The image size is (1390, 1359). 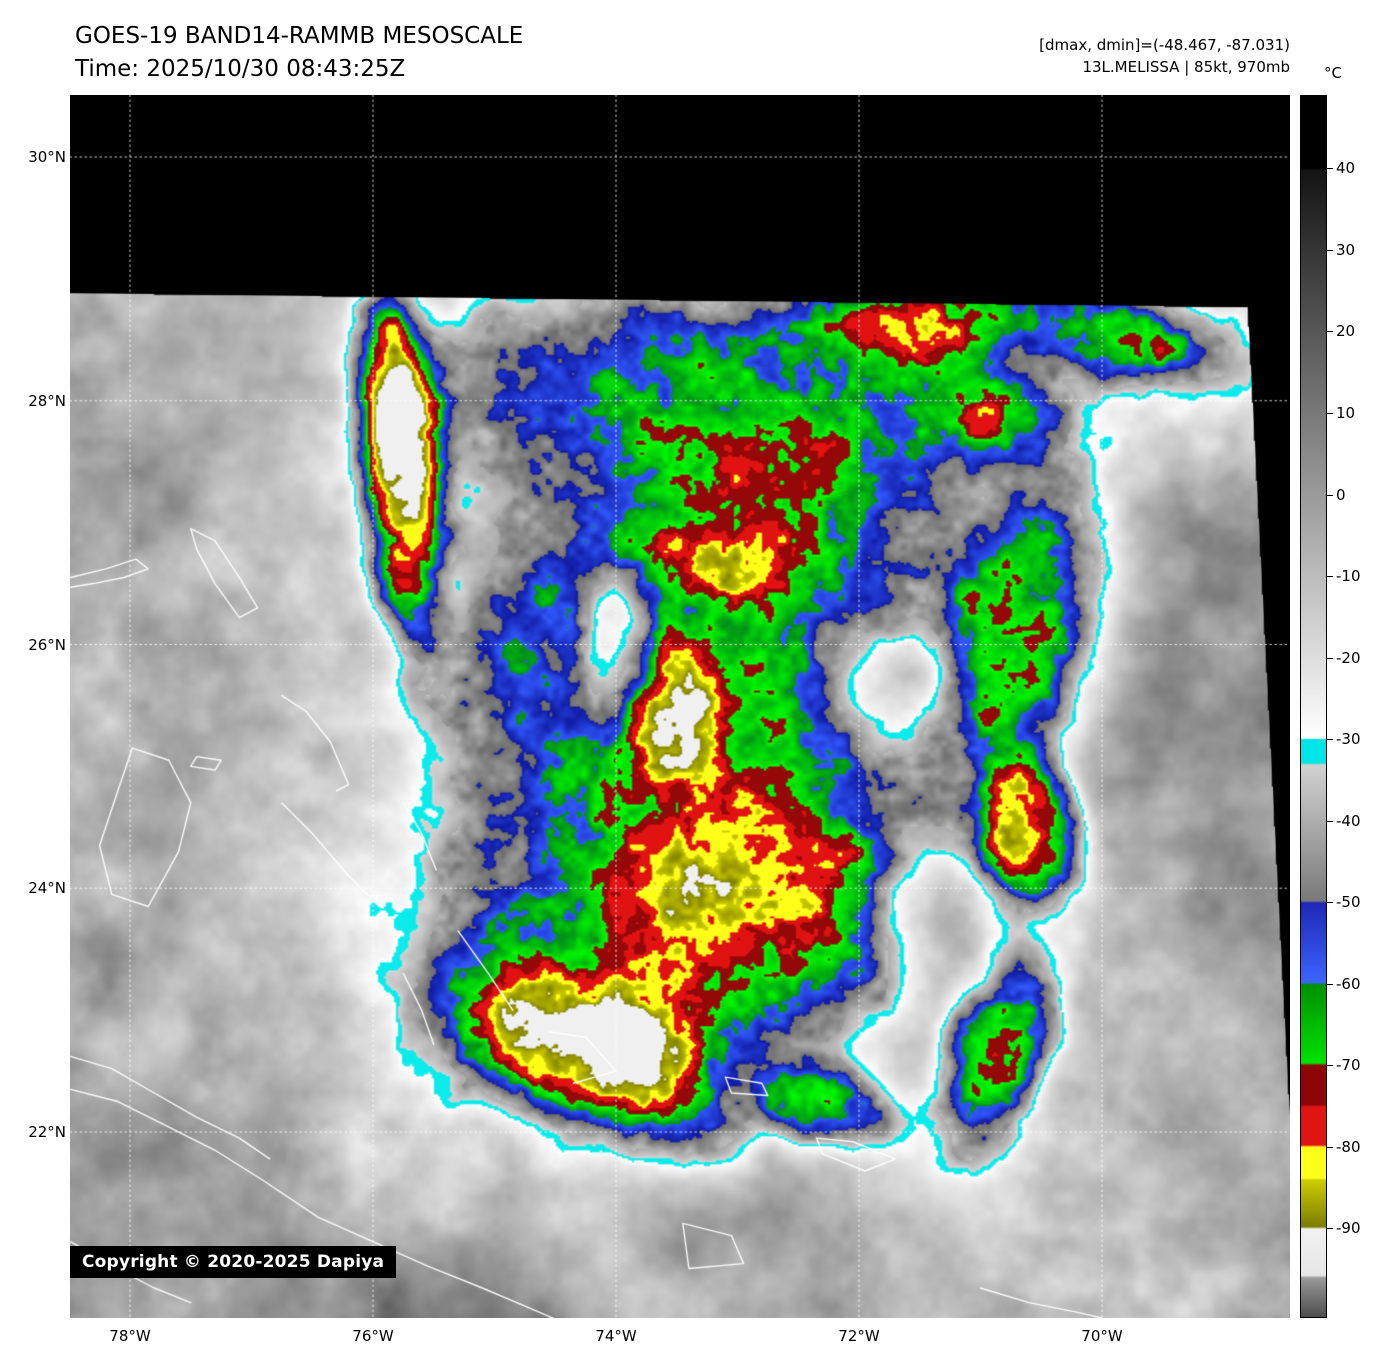 What do you see at coordinates (1348, 657) in the screenshot?
I see `colorbar-tick-label: -20` at bounding box center [1348, 657].